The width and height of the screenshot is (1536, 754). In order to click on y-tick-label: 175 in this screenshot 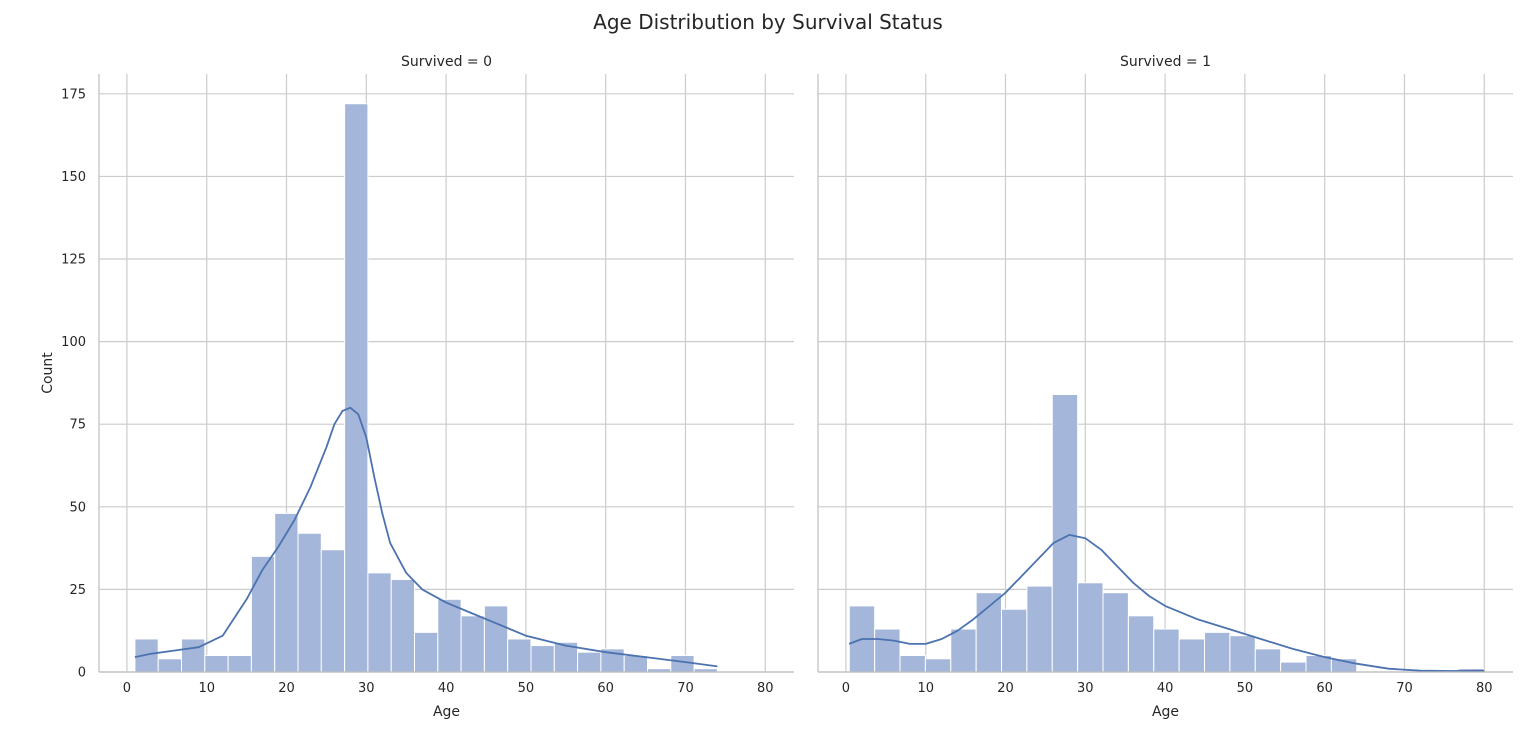, I will do `click(73, 94)`.